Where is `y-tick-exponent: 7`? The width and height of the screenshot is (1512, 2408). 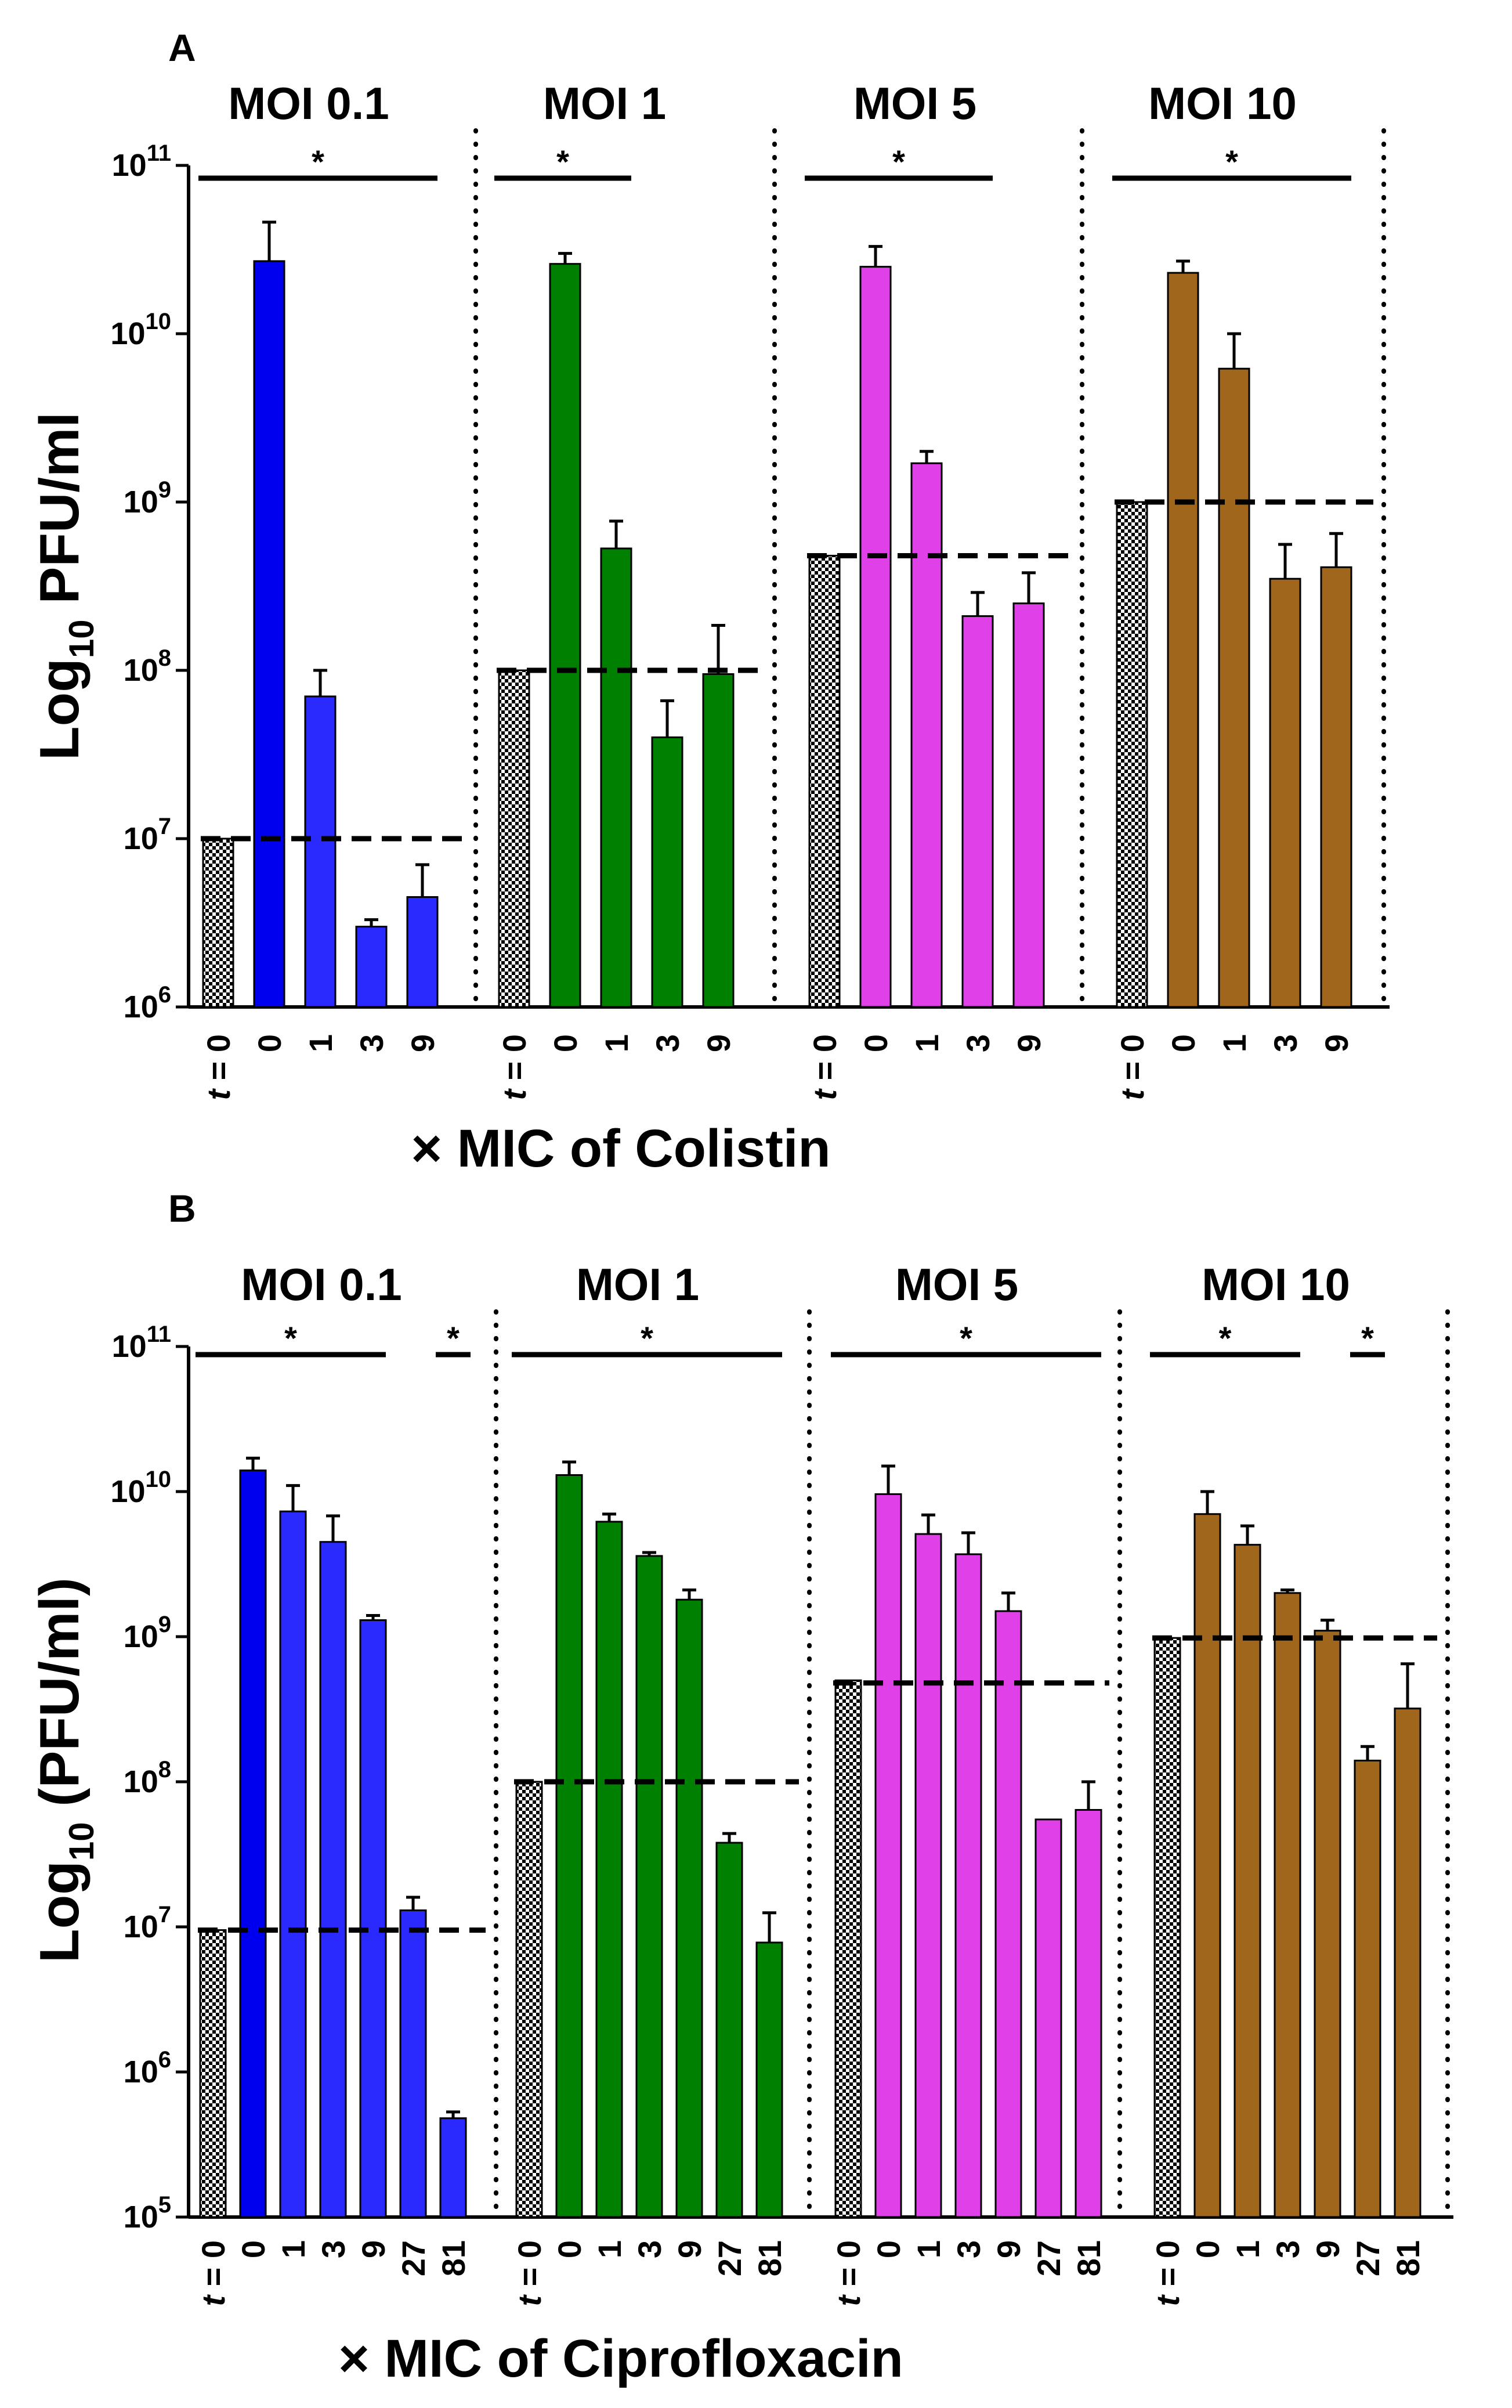 y-tick-exponent: 7 is located at coordinates (165, 826).